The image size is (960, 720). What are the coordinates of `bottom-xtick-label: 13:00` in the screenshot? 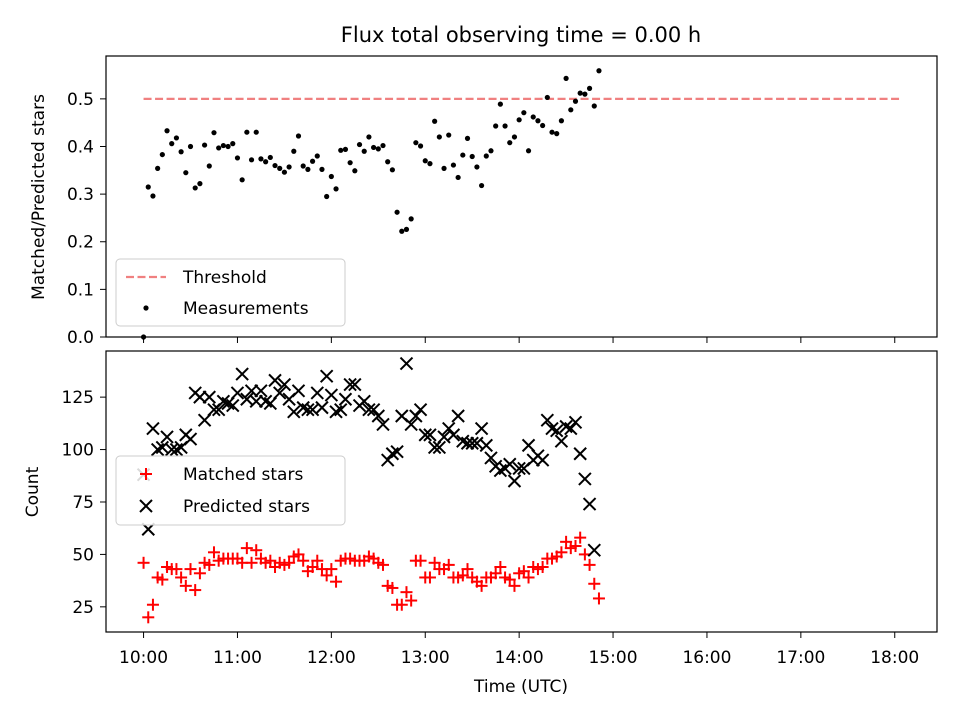 It's located at (425, 658).